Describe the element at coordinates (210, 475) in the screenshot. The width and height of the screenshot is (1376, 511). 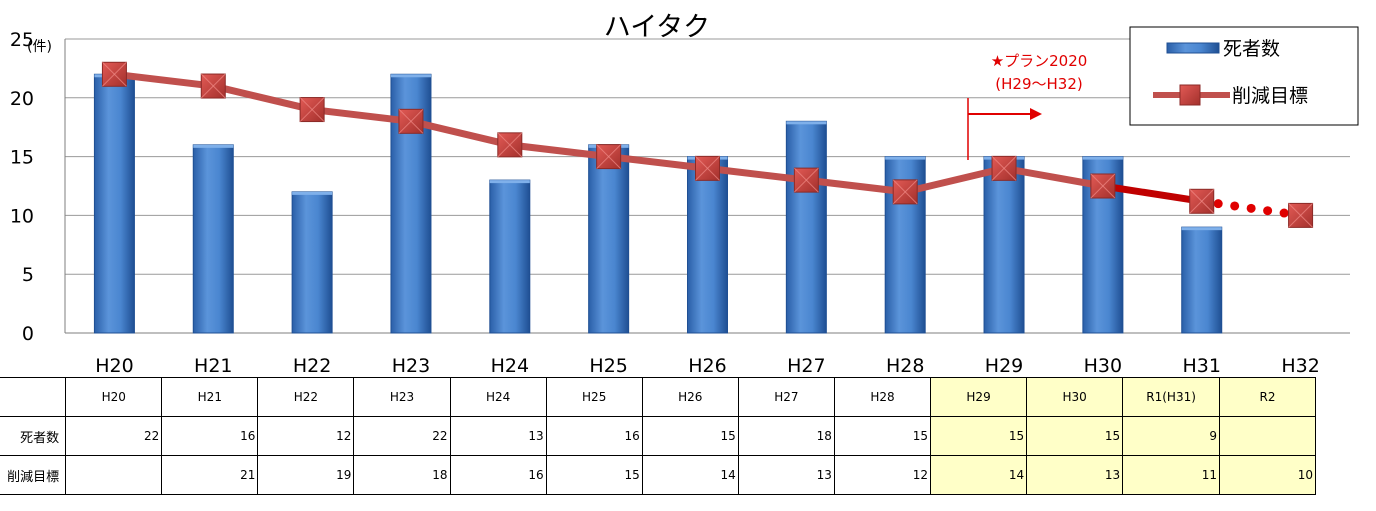
I see `table-cell: 21` at that location.